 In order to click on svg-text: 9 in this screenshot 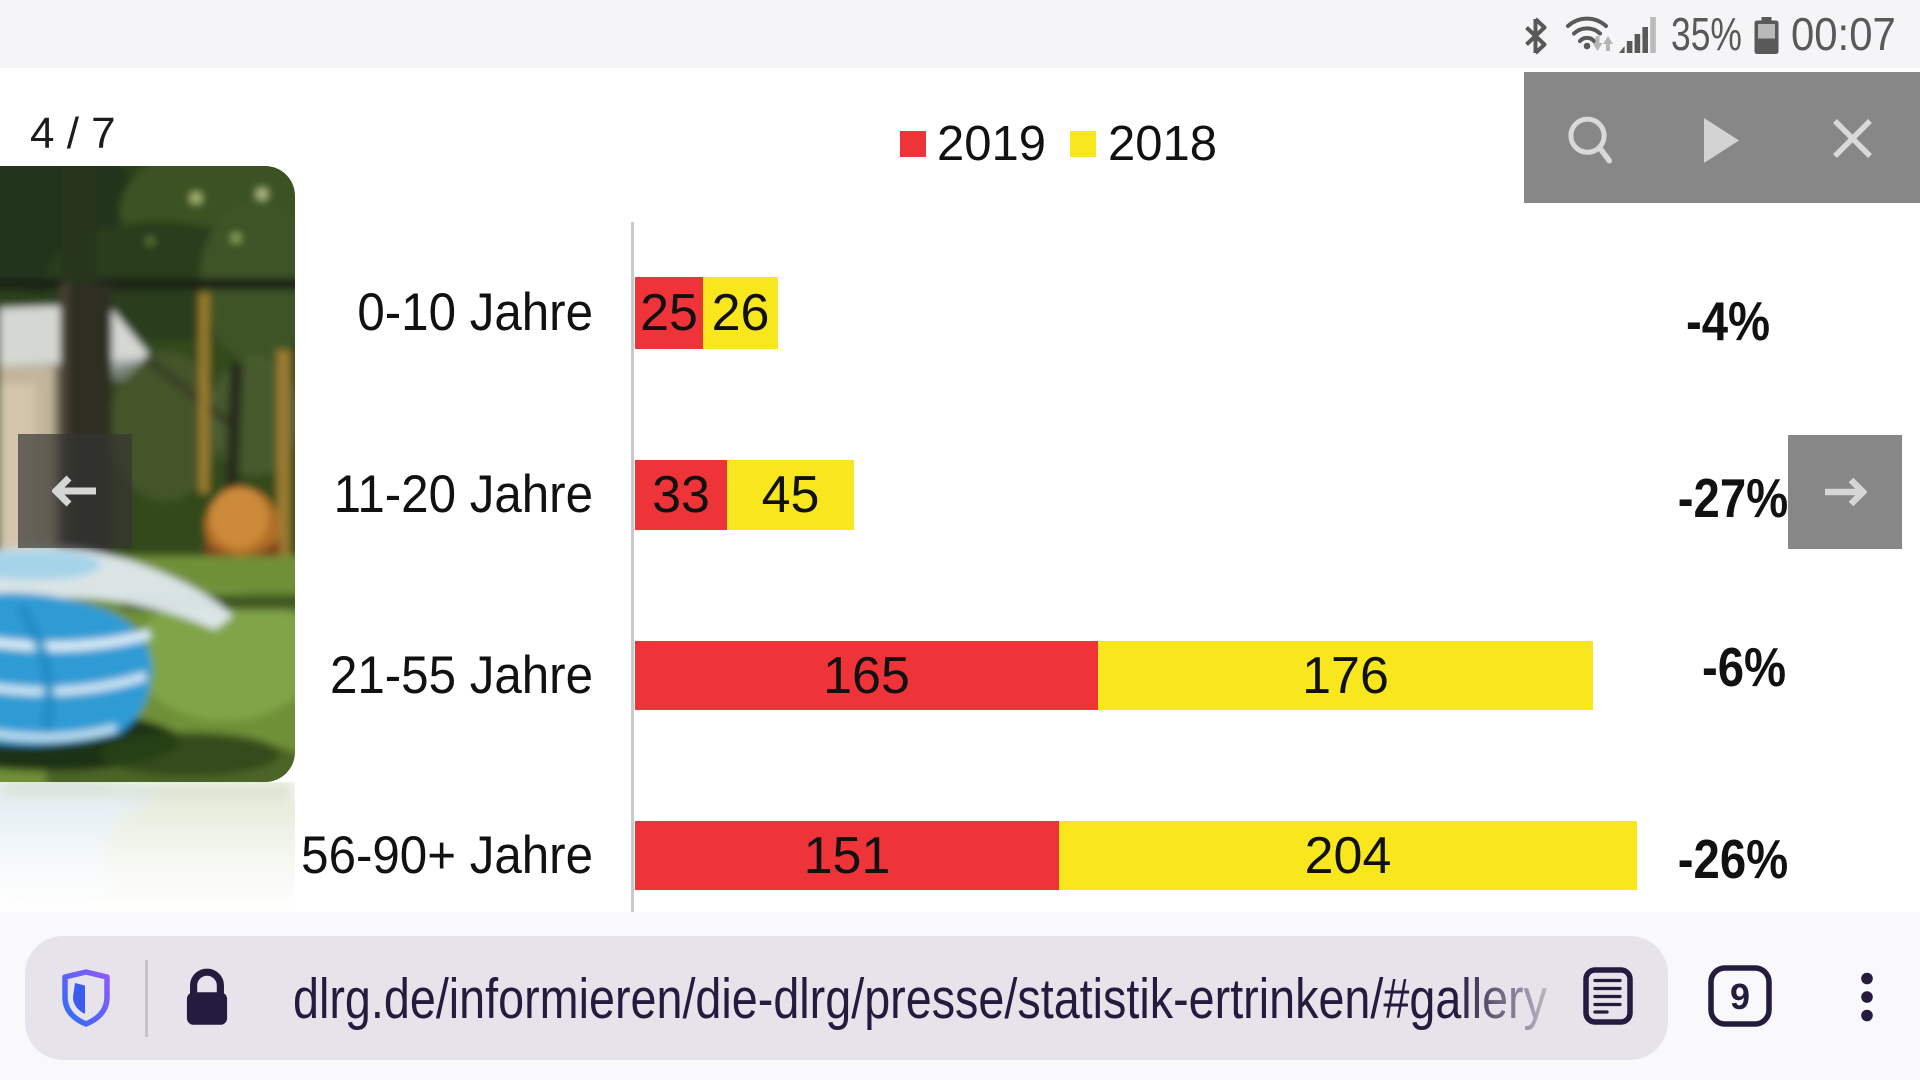, I will do `click(1740, 996)`.